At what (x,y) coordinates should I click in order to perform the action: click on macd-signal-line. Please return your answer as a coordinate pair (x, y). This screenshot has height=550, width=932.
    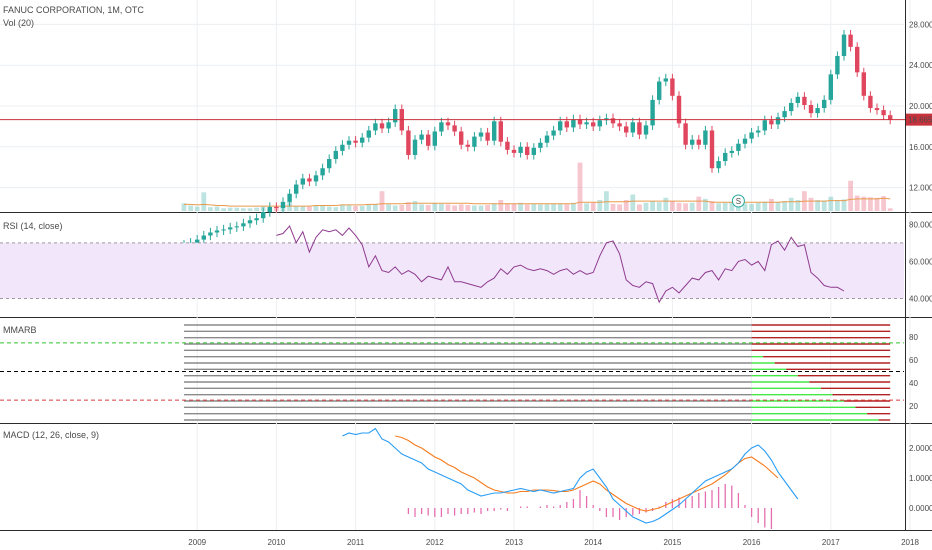
    Looking at the image, I should click on (587, 473).